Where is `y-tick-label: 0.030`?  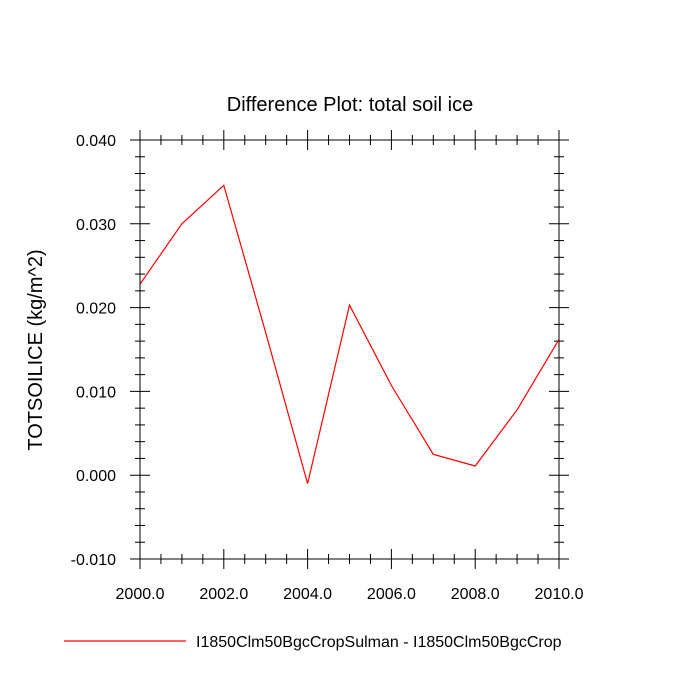
y-tick-label: 0.030 is located at coordinates (96, 225).